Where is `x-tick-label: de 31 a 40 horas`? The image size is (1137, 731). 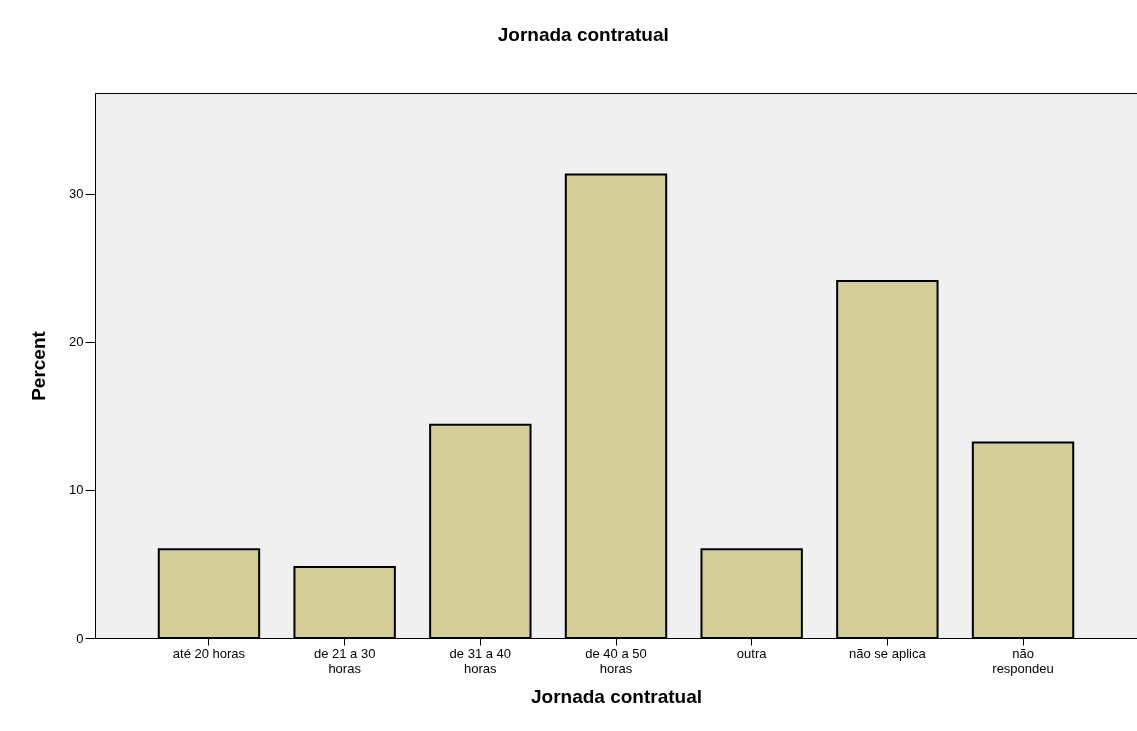
x-tick-label: de 31 a 40 horas is located at coordinates (480, 660).